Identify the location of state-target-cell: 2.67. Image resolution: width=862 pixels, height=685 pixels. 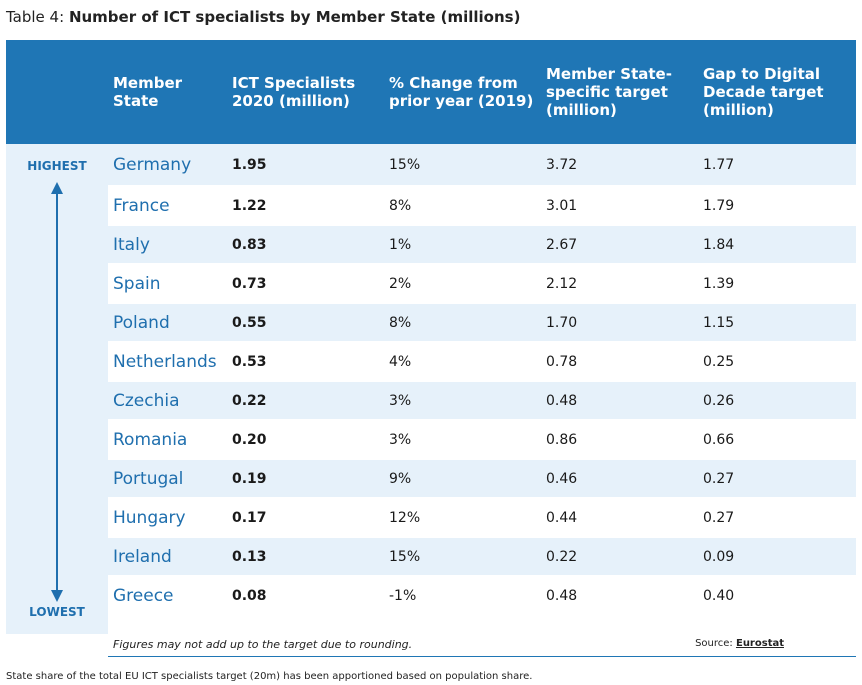
(562, 244).